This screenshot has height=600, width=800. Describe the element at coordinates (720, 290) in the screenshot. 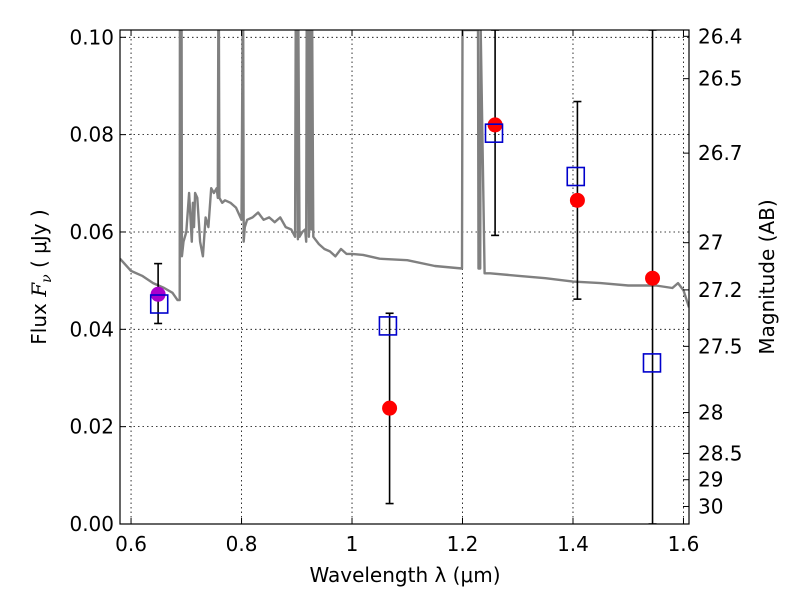

I see `right-tick-label: 27.2` at that location.